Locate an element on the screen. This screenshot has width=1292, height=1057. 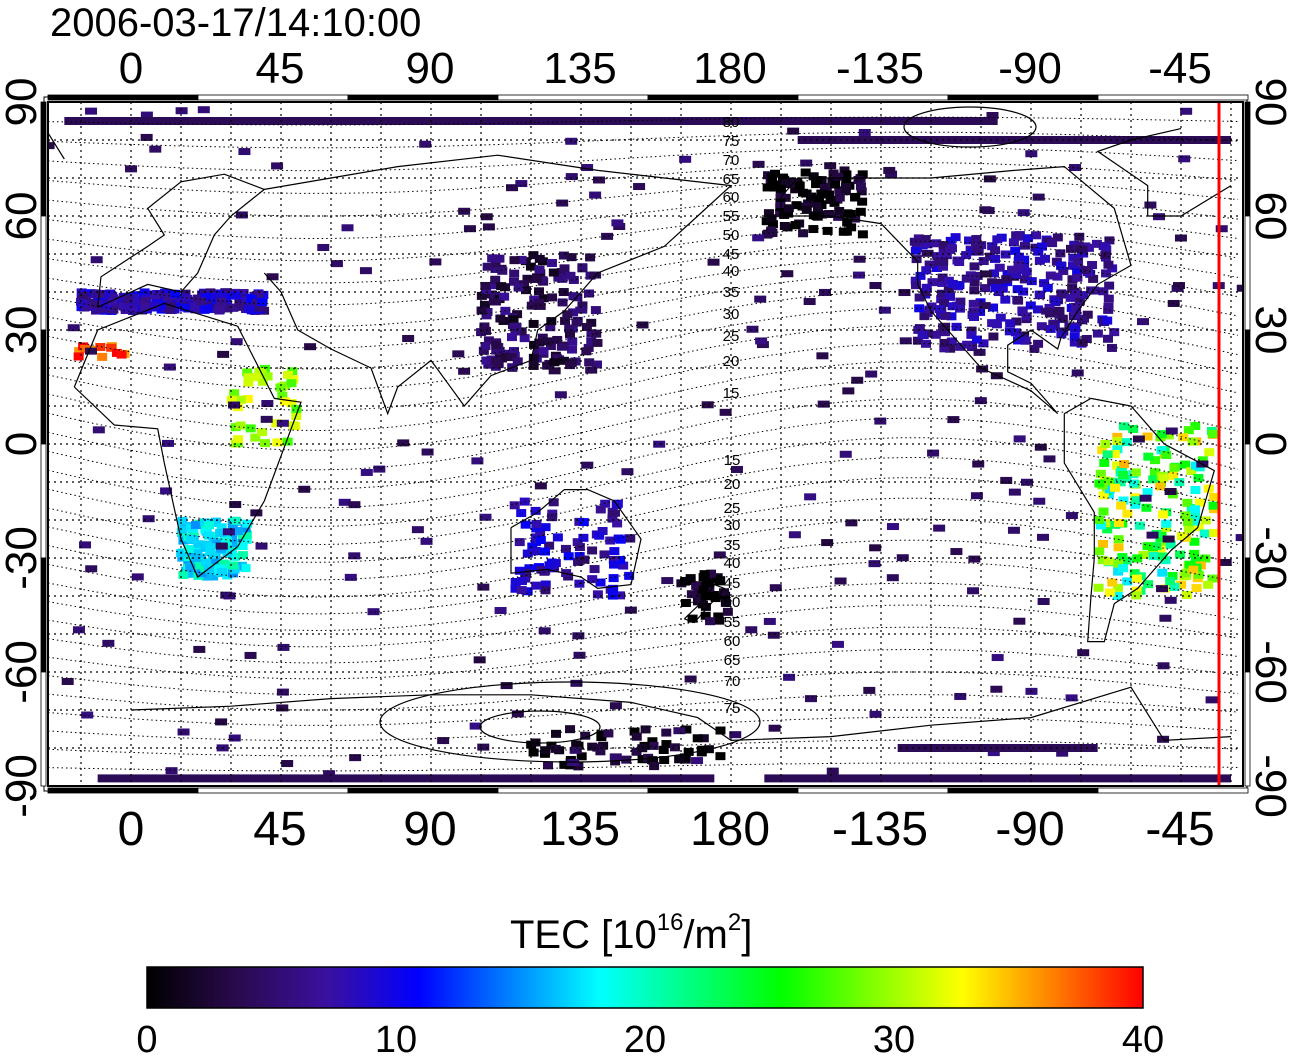
timestamp-title: 2006-03-17/14:10:00 is located at coordinates (235, 23).